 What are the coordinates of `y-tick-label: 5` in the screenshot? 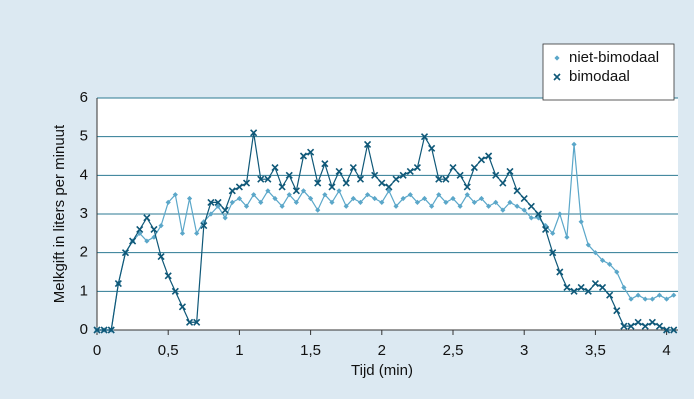 It's located at (84, 136).